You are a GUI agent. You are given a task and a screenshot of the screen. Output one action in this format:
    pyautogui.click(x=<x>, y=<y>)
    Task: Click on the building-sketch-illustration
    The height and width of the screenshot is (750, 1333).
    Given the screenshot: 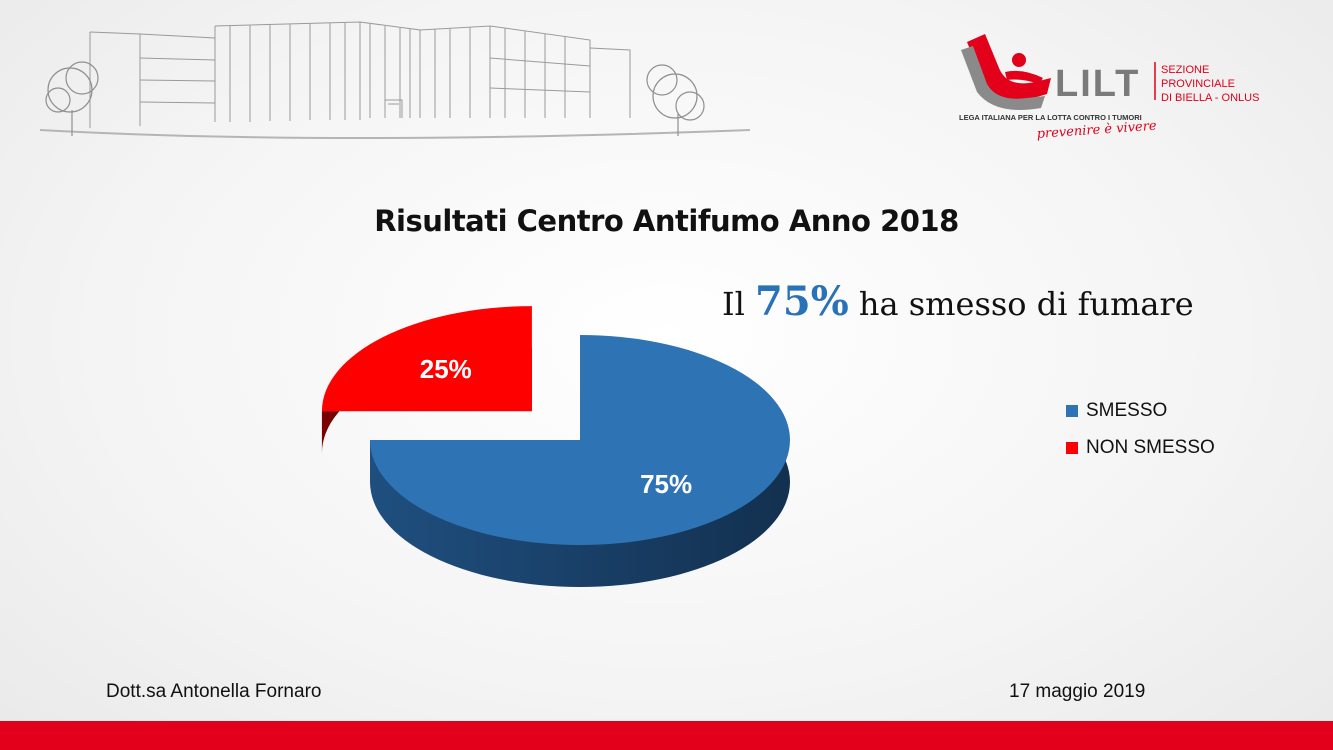 What is the action you would take?
    pyautogui.click(x=395, y=80)
    